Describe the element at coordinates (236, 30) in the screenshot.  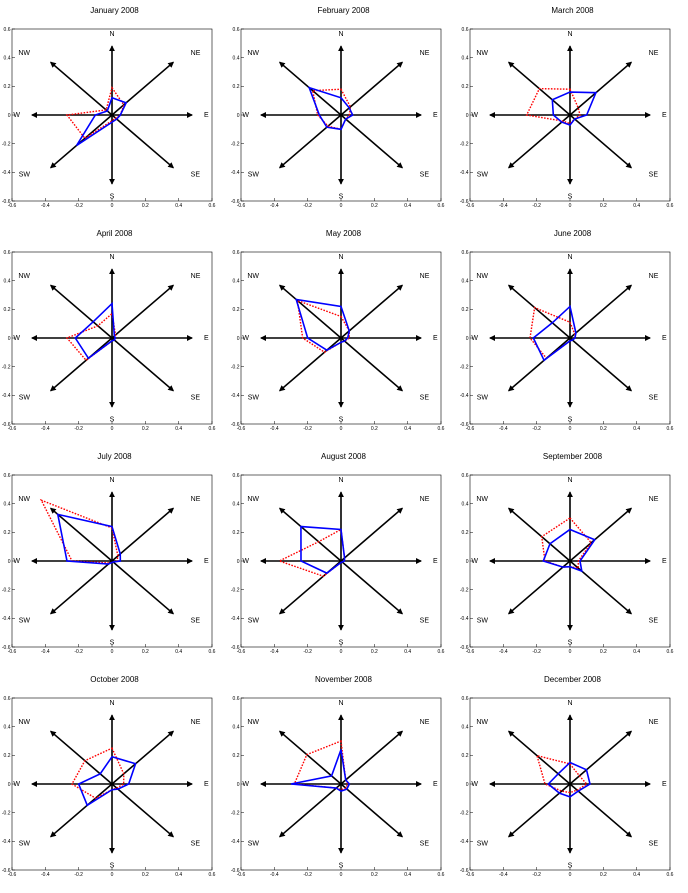
I see `y-tick-label: 0.6` at that location.